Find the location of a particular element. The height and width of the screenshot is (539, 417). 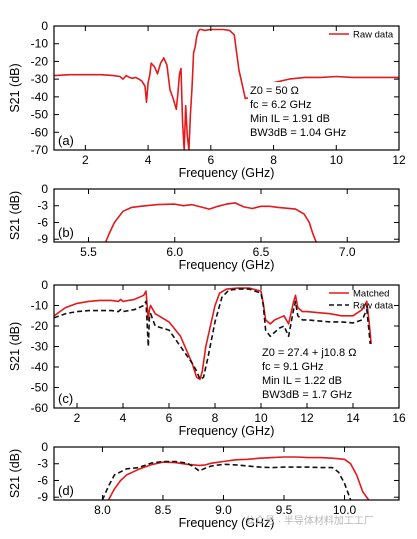

x-tick-label: 7.0 is located at coordinates (347, 252).